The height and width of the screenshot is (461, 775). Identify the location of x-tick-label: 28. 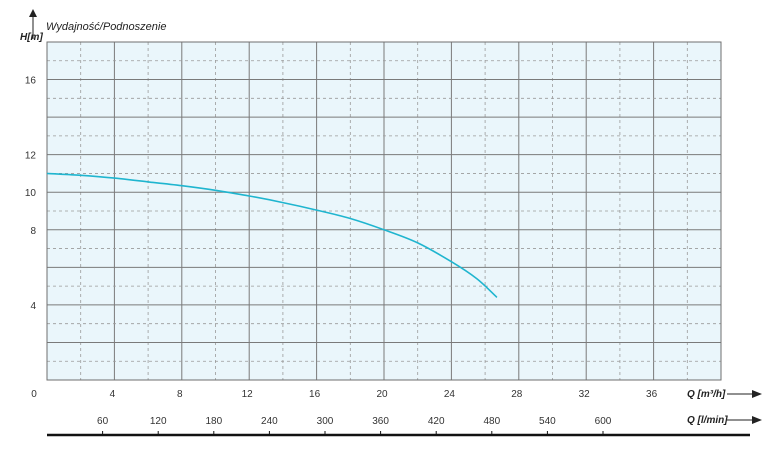
(517, 394).